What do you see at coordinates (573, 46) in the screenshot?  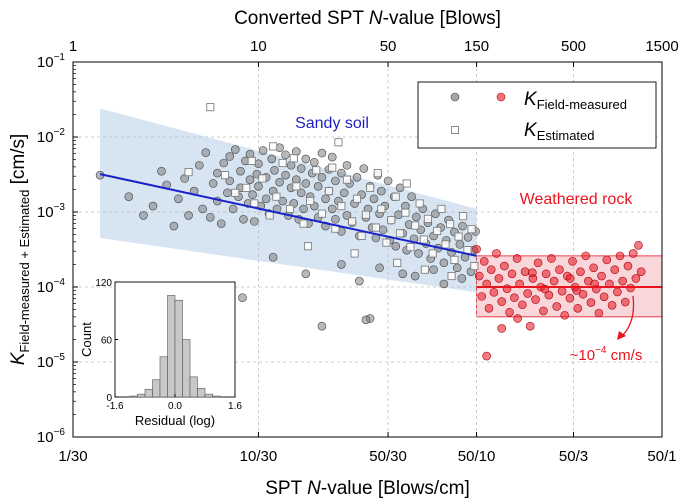 I see `top-tick-label: 500` at bounding box center [573, 46].